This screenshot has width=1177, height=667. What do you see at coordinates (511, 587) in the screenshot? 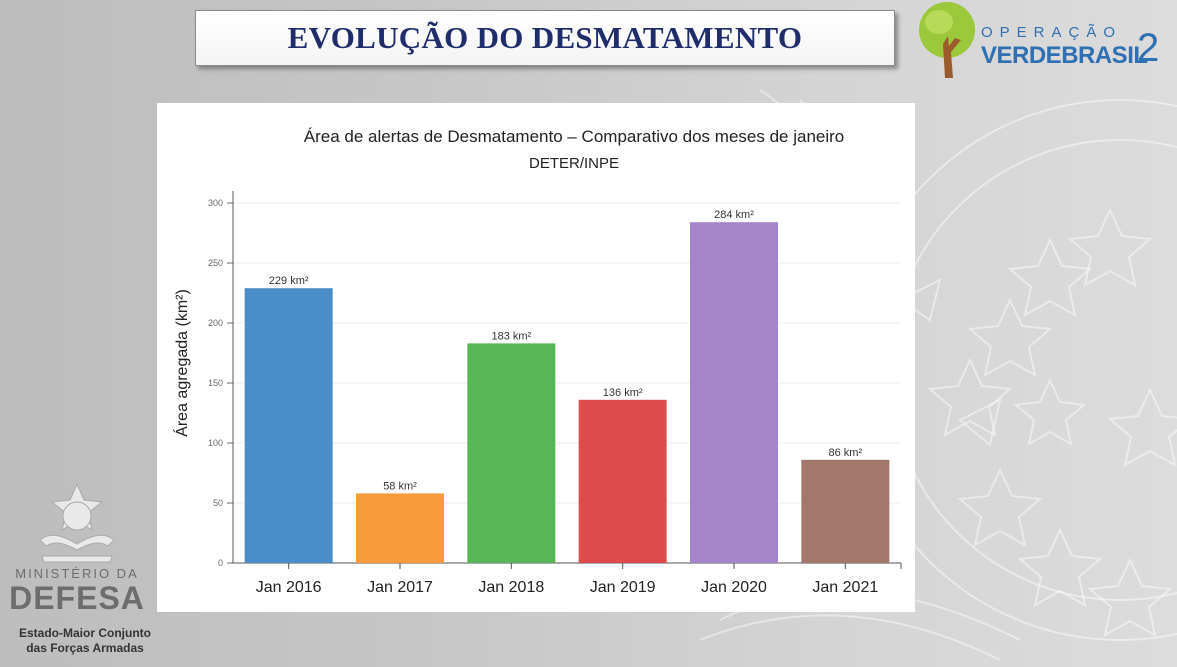
I see `x-tick-label: Jan 2018` at bounding box center [511, 587].